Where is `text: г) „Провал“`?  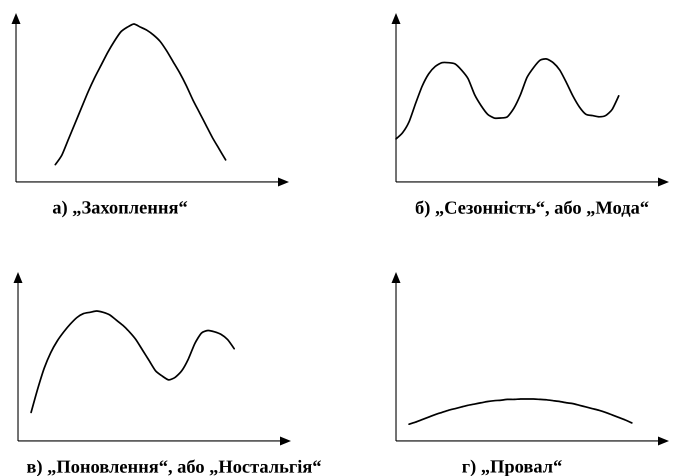 text: г) „Провал“ is located at coordinates (512, 468).